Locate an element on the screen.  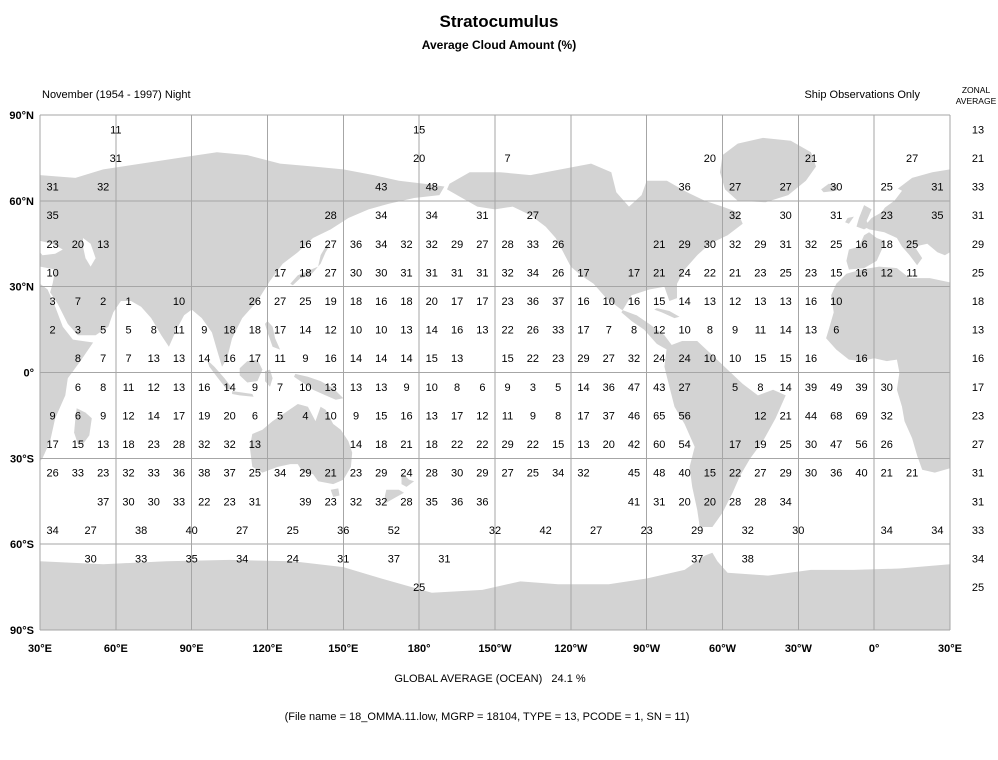
cell-value: 22 is located at coordinates (533, 445).